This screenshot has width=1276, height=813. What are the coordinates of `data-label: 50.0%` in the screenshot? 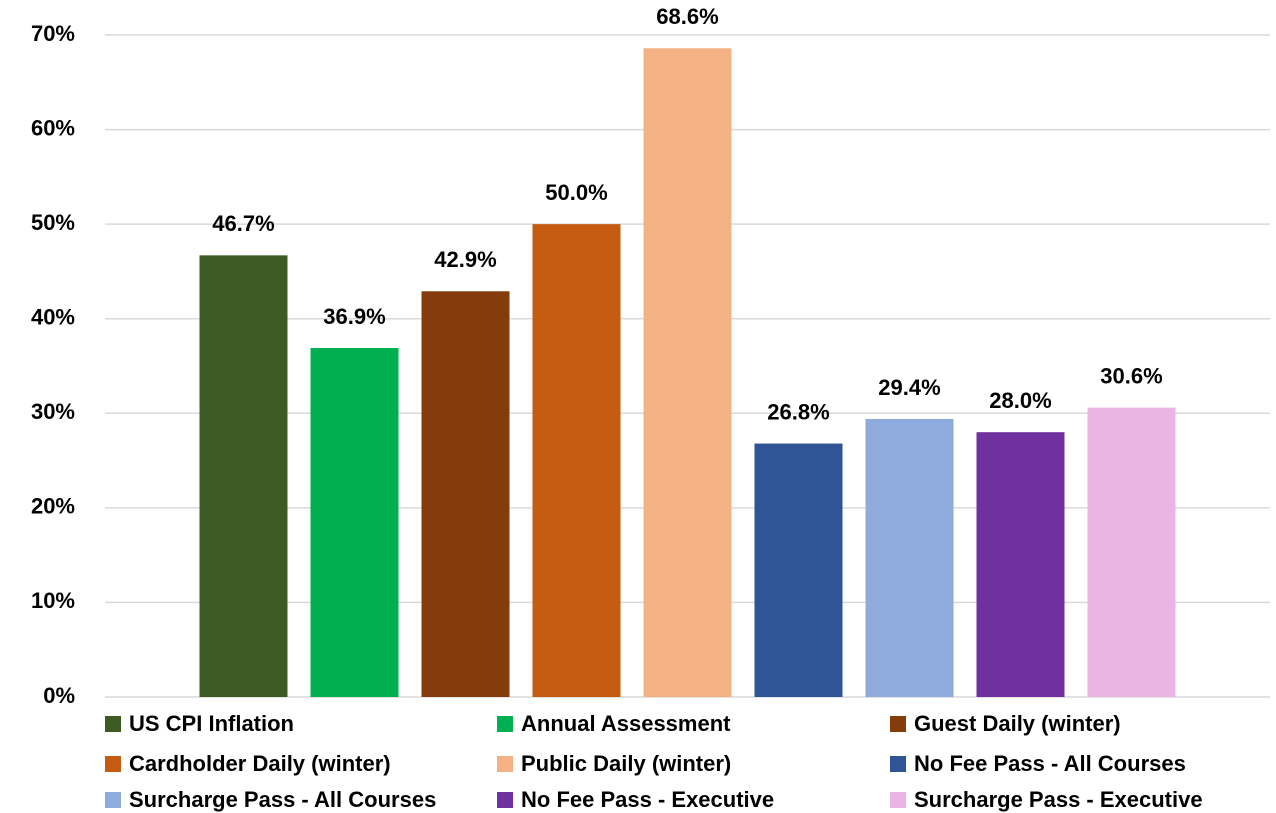 It's located at (576, 192).